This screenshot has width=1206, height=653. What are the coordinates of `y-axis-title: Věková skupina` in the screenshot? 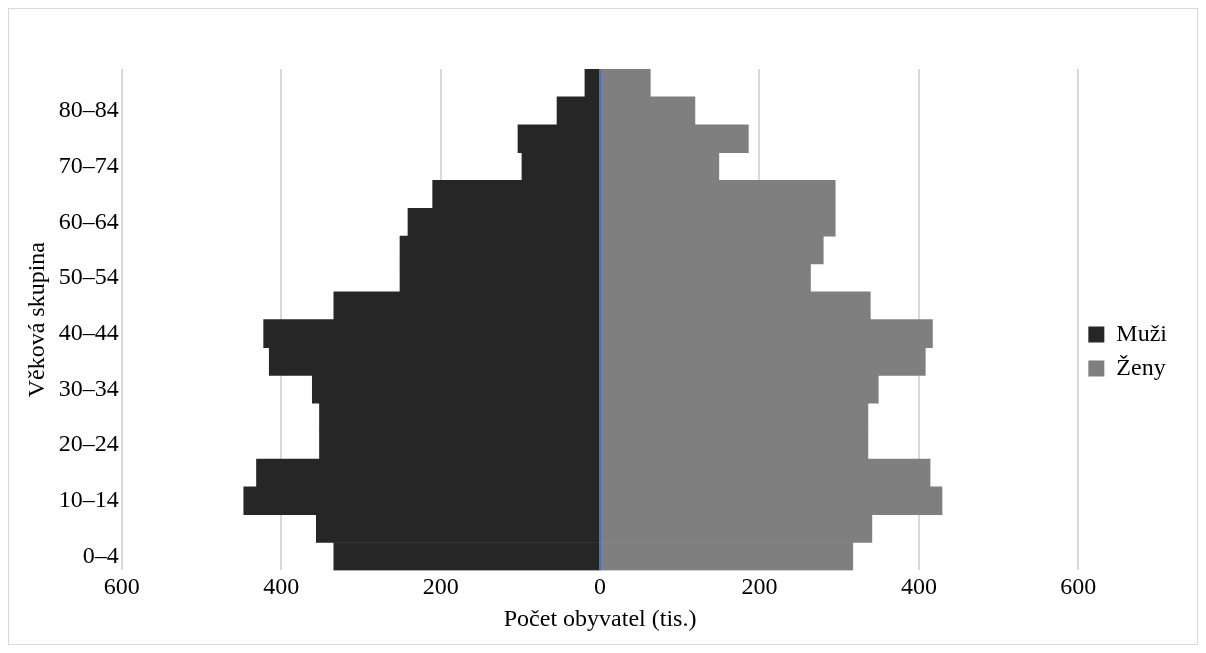 It's located at (35, 319).